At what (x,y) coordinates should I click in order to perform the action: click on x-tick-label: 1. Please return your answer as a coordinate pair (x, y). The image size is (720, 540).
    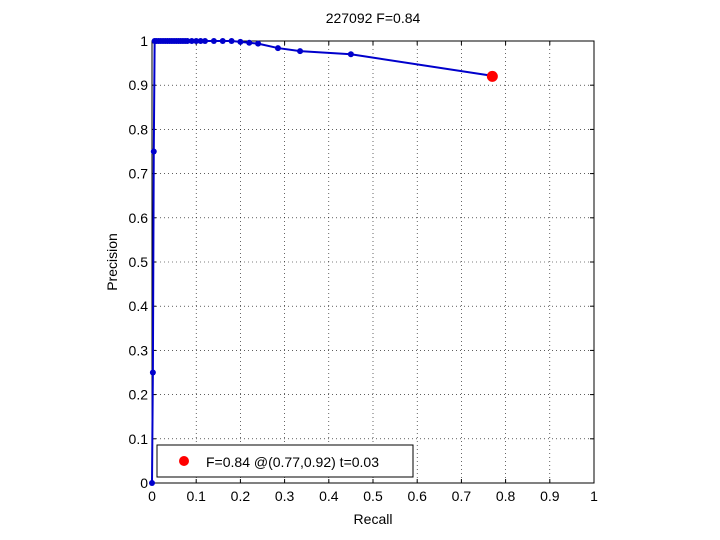
    Looking at the image, I should click on (594, 496).